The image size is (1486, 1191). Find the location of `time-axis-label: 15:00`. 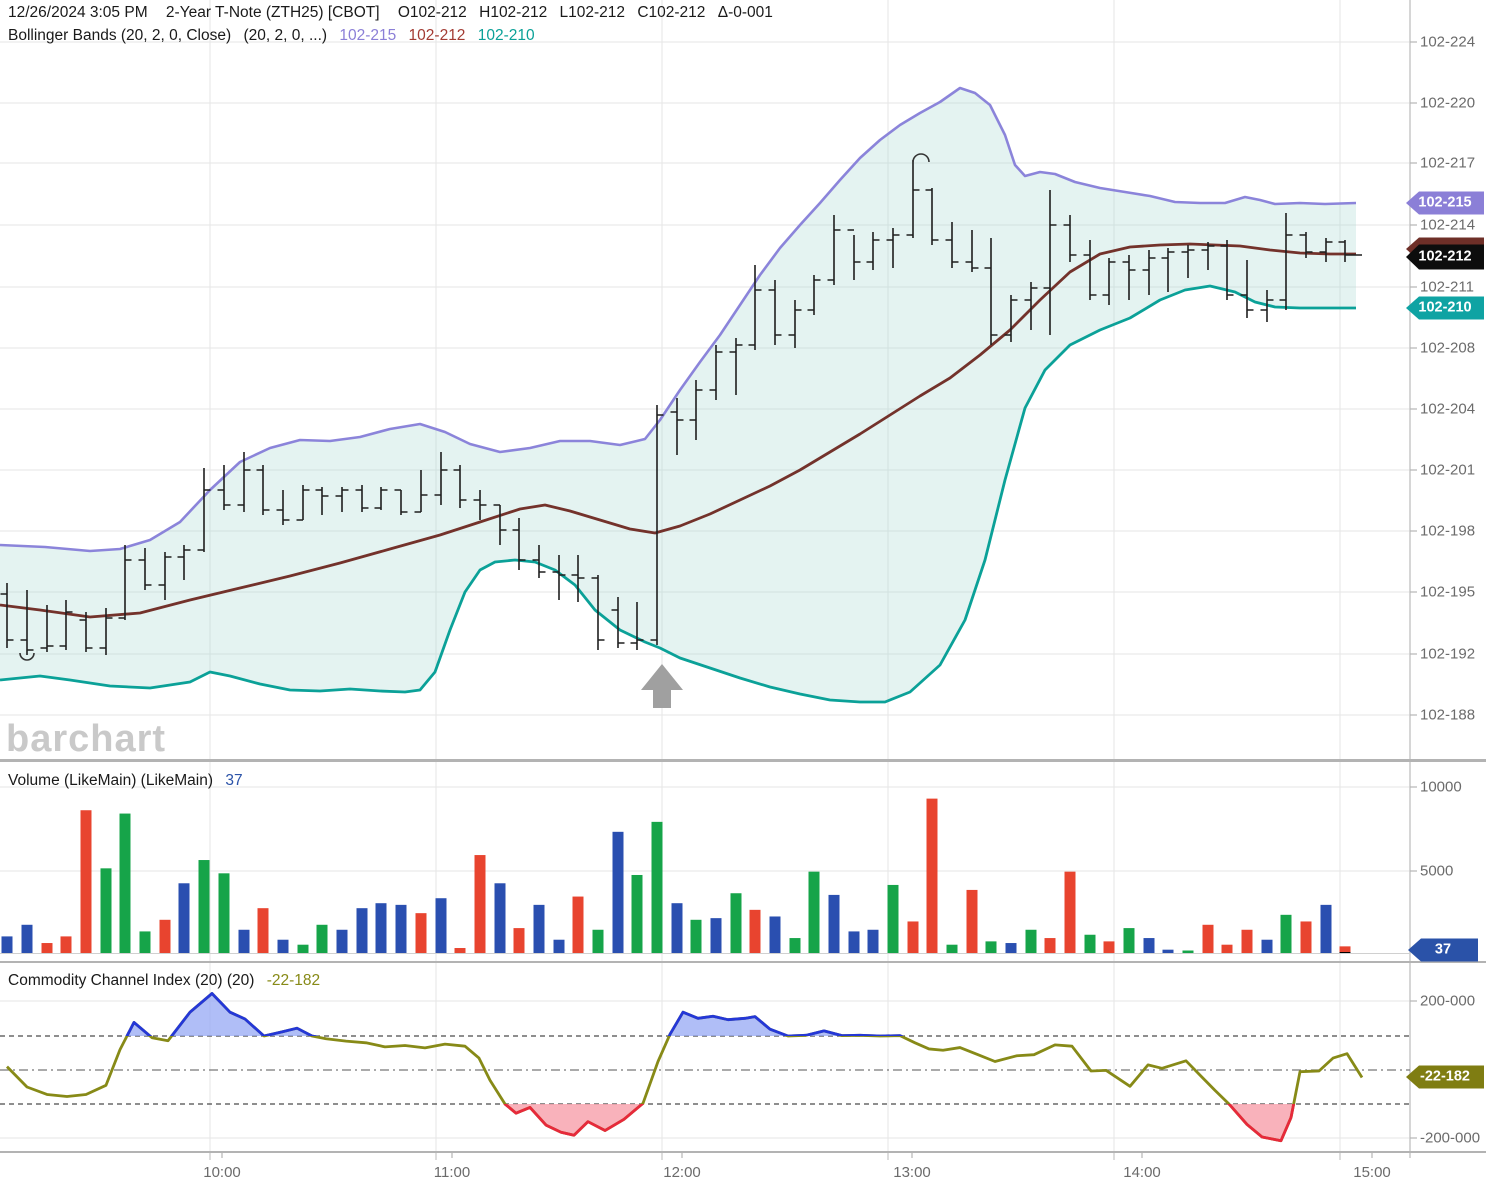

time-axis-label: 15:00 is located at coordinates (1372, 1172).